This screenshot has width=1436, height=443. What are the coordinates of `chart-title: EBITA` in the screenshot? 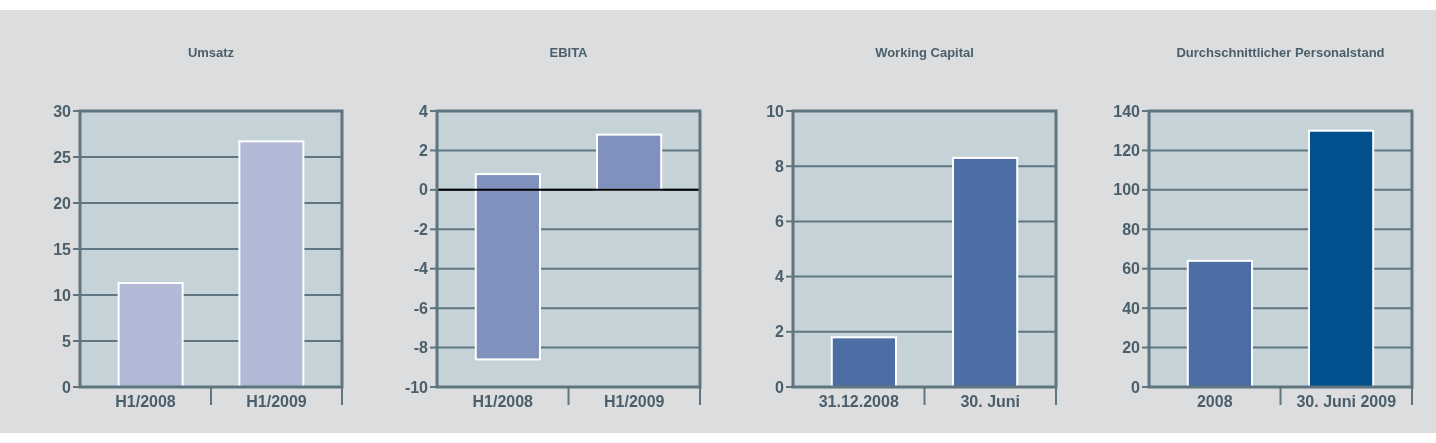 It's located at (569, 52).